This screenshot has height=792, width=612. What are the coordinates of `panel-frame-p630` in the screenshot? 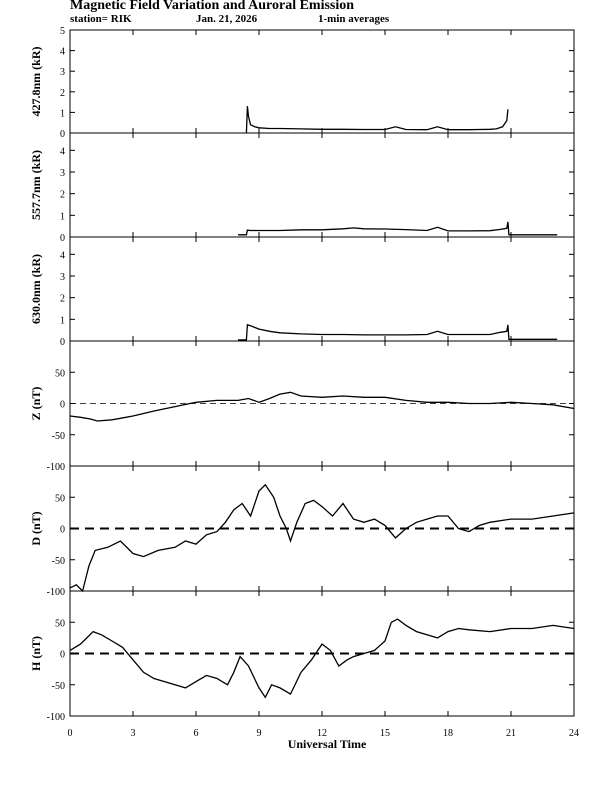 It's located at (322, 289).